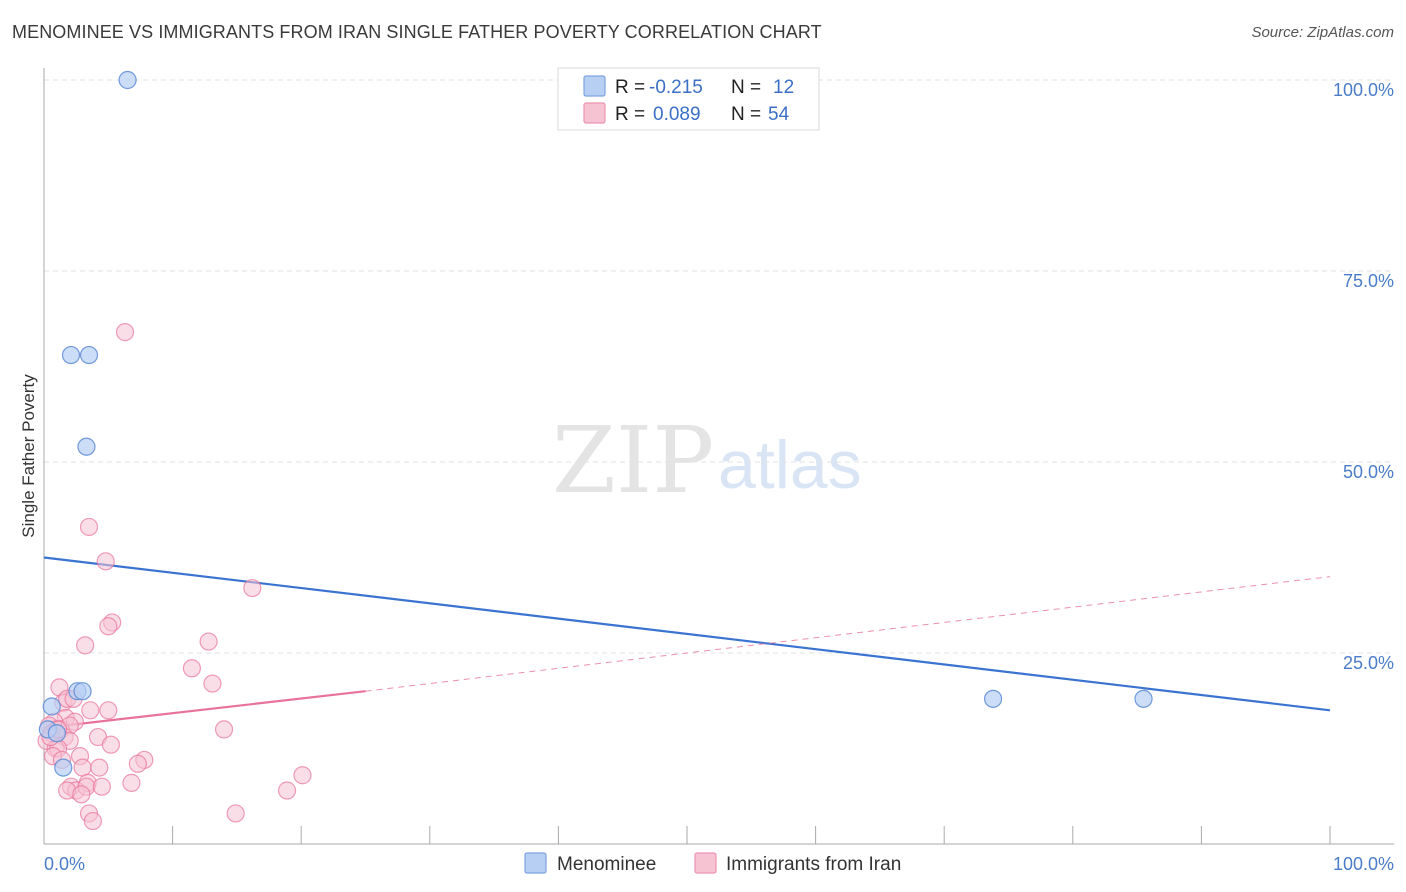 The height and width of the screenshot is (892, 1406). Describe the element at coordinates (676, 87) in the screenshot. I see `stats-r-value-0: -0.215` at that location.